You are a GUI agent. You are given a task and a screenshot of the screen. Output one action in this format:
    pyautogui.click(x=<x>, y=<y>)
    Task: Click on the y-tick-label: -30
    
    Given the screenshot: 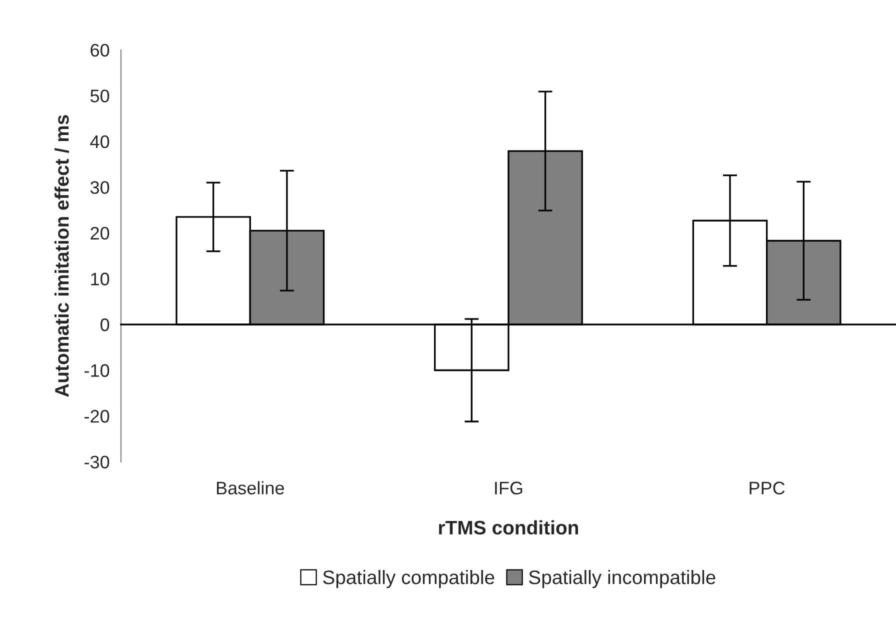 What is the action you would take?
    pyautogui.click(x=97, y=462)
    